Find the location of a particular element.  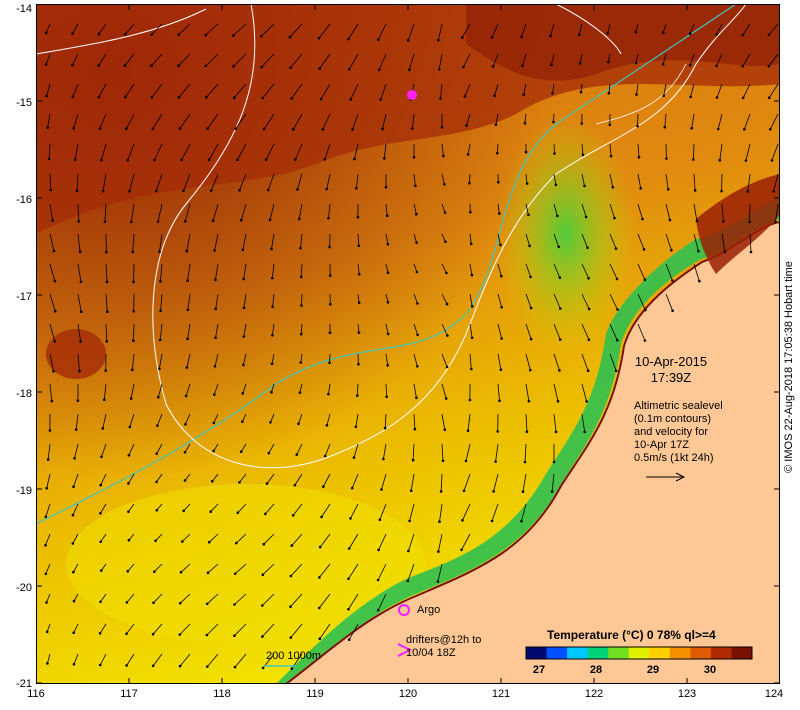

x-tick-123: 123 is located at coordinates (687, 694).